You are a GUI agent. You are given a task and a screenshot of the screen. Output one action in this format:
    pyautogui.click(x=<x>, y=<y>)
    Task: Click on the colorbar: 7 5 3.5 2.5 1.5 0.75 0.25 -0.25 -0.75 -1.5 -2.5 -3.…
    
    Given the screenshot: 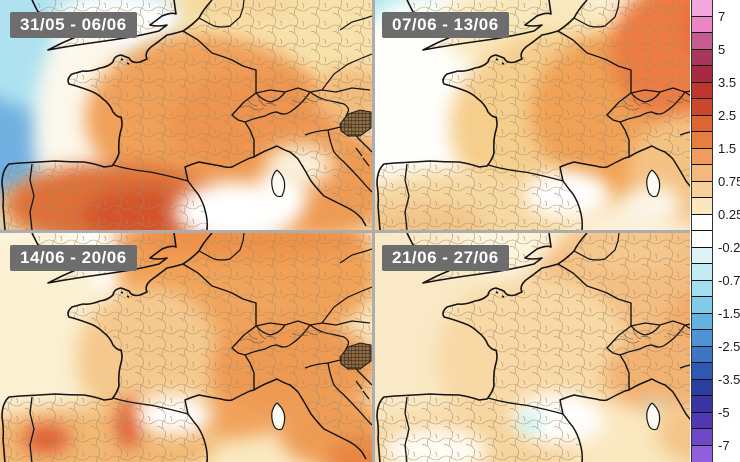 What is the action you would take?
    pyautogui.click(x=715, y=231)
    